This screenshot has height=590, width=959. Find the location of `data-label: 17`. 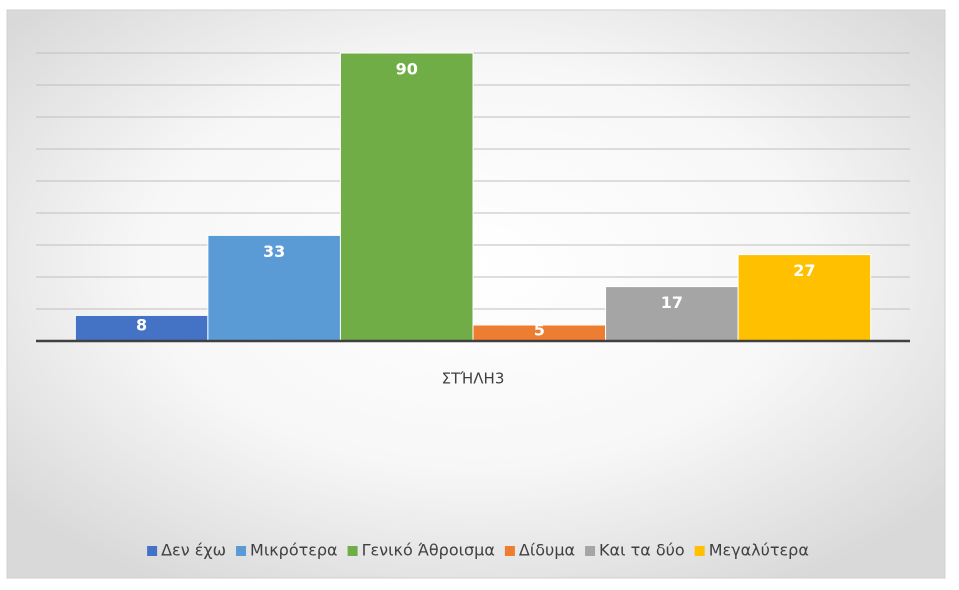

data-label: 17 is located at coordinates (672, 302).